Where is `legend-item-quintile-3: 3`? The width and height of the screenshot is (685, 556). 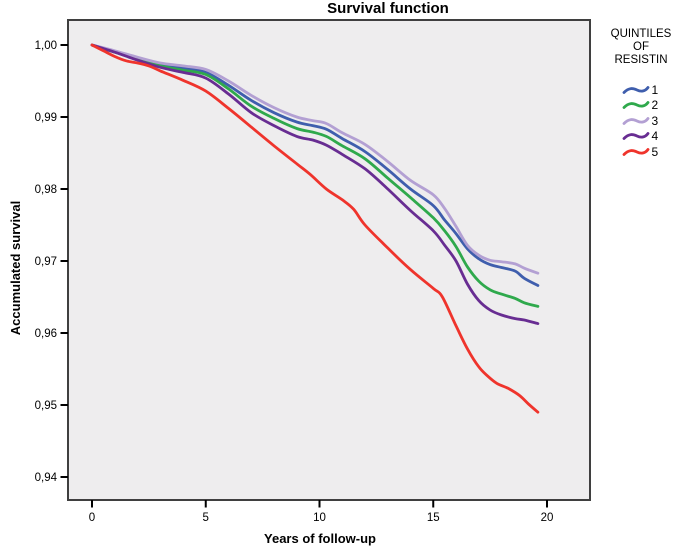 legend-item-quintile-3: 3 is located at coordinates (641, 121).